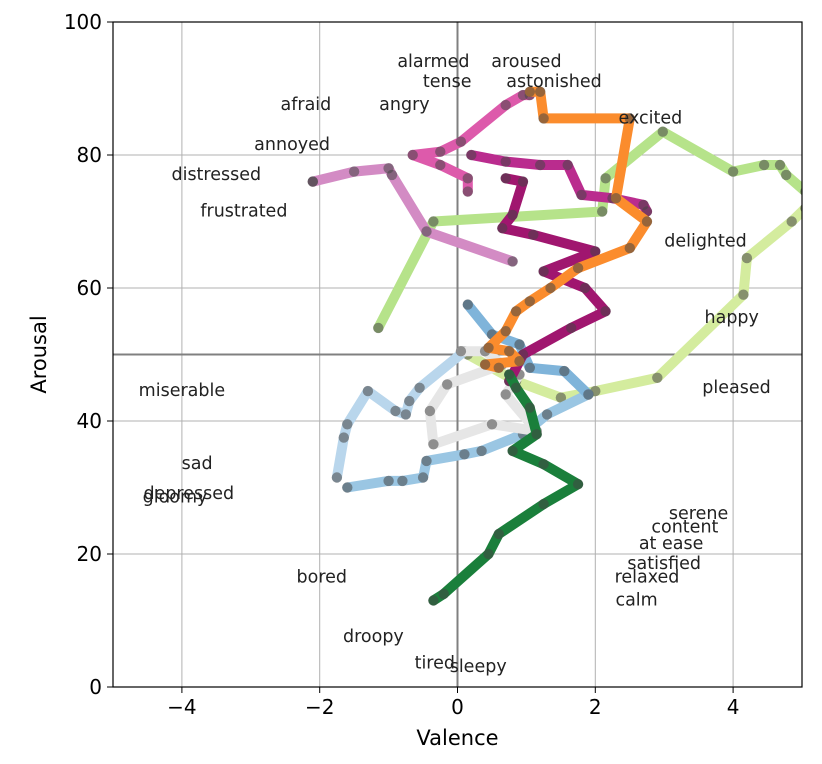 This screenshot has height=764, width=822. Describe the element at coordinates (89, 288) in the screenshot. I see `y-tick-label: 60` at that location.